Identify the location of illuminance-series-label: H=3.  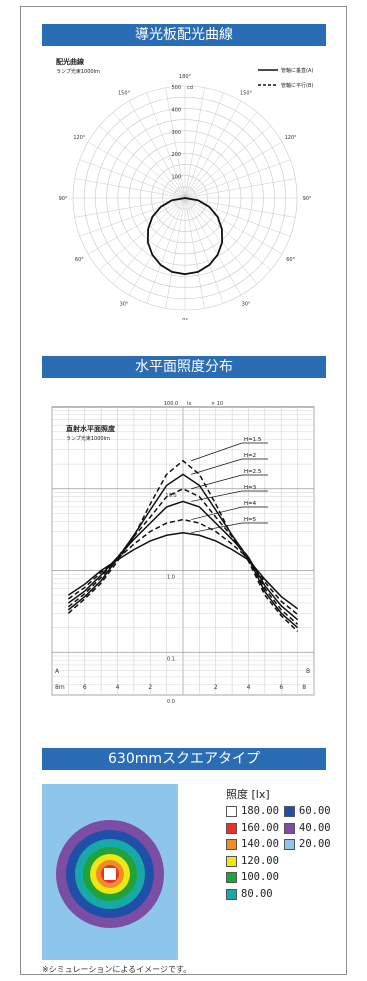
(250, 488).